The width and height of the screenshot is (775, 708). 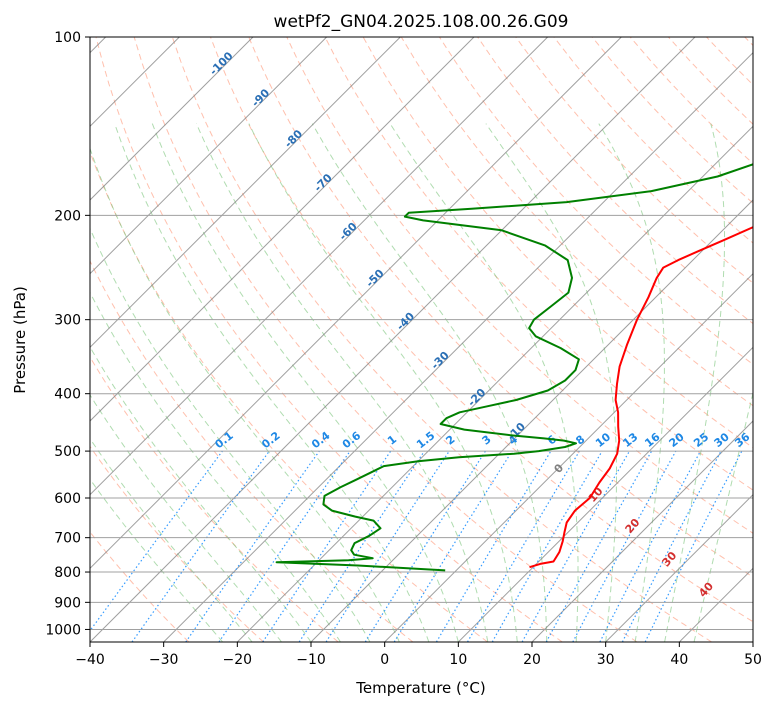 What do you see at coordinates (67, 452) in the screenshot?
I see `y-tick-label: 500` at bounding box center [67, 452].